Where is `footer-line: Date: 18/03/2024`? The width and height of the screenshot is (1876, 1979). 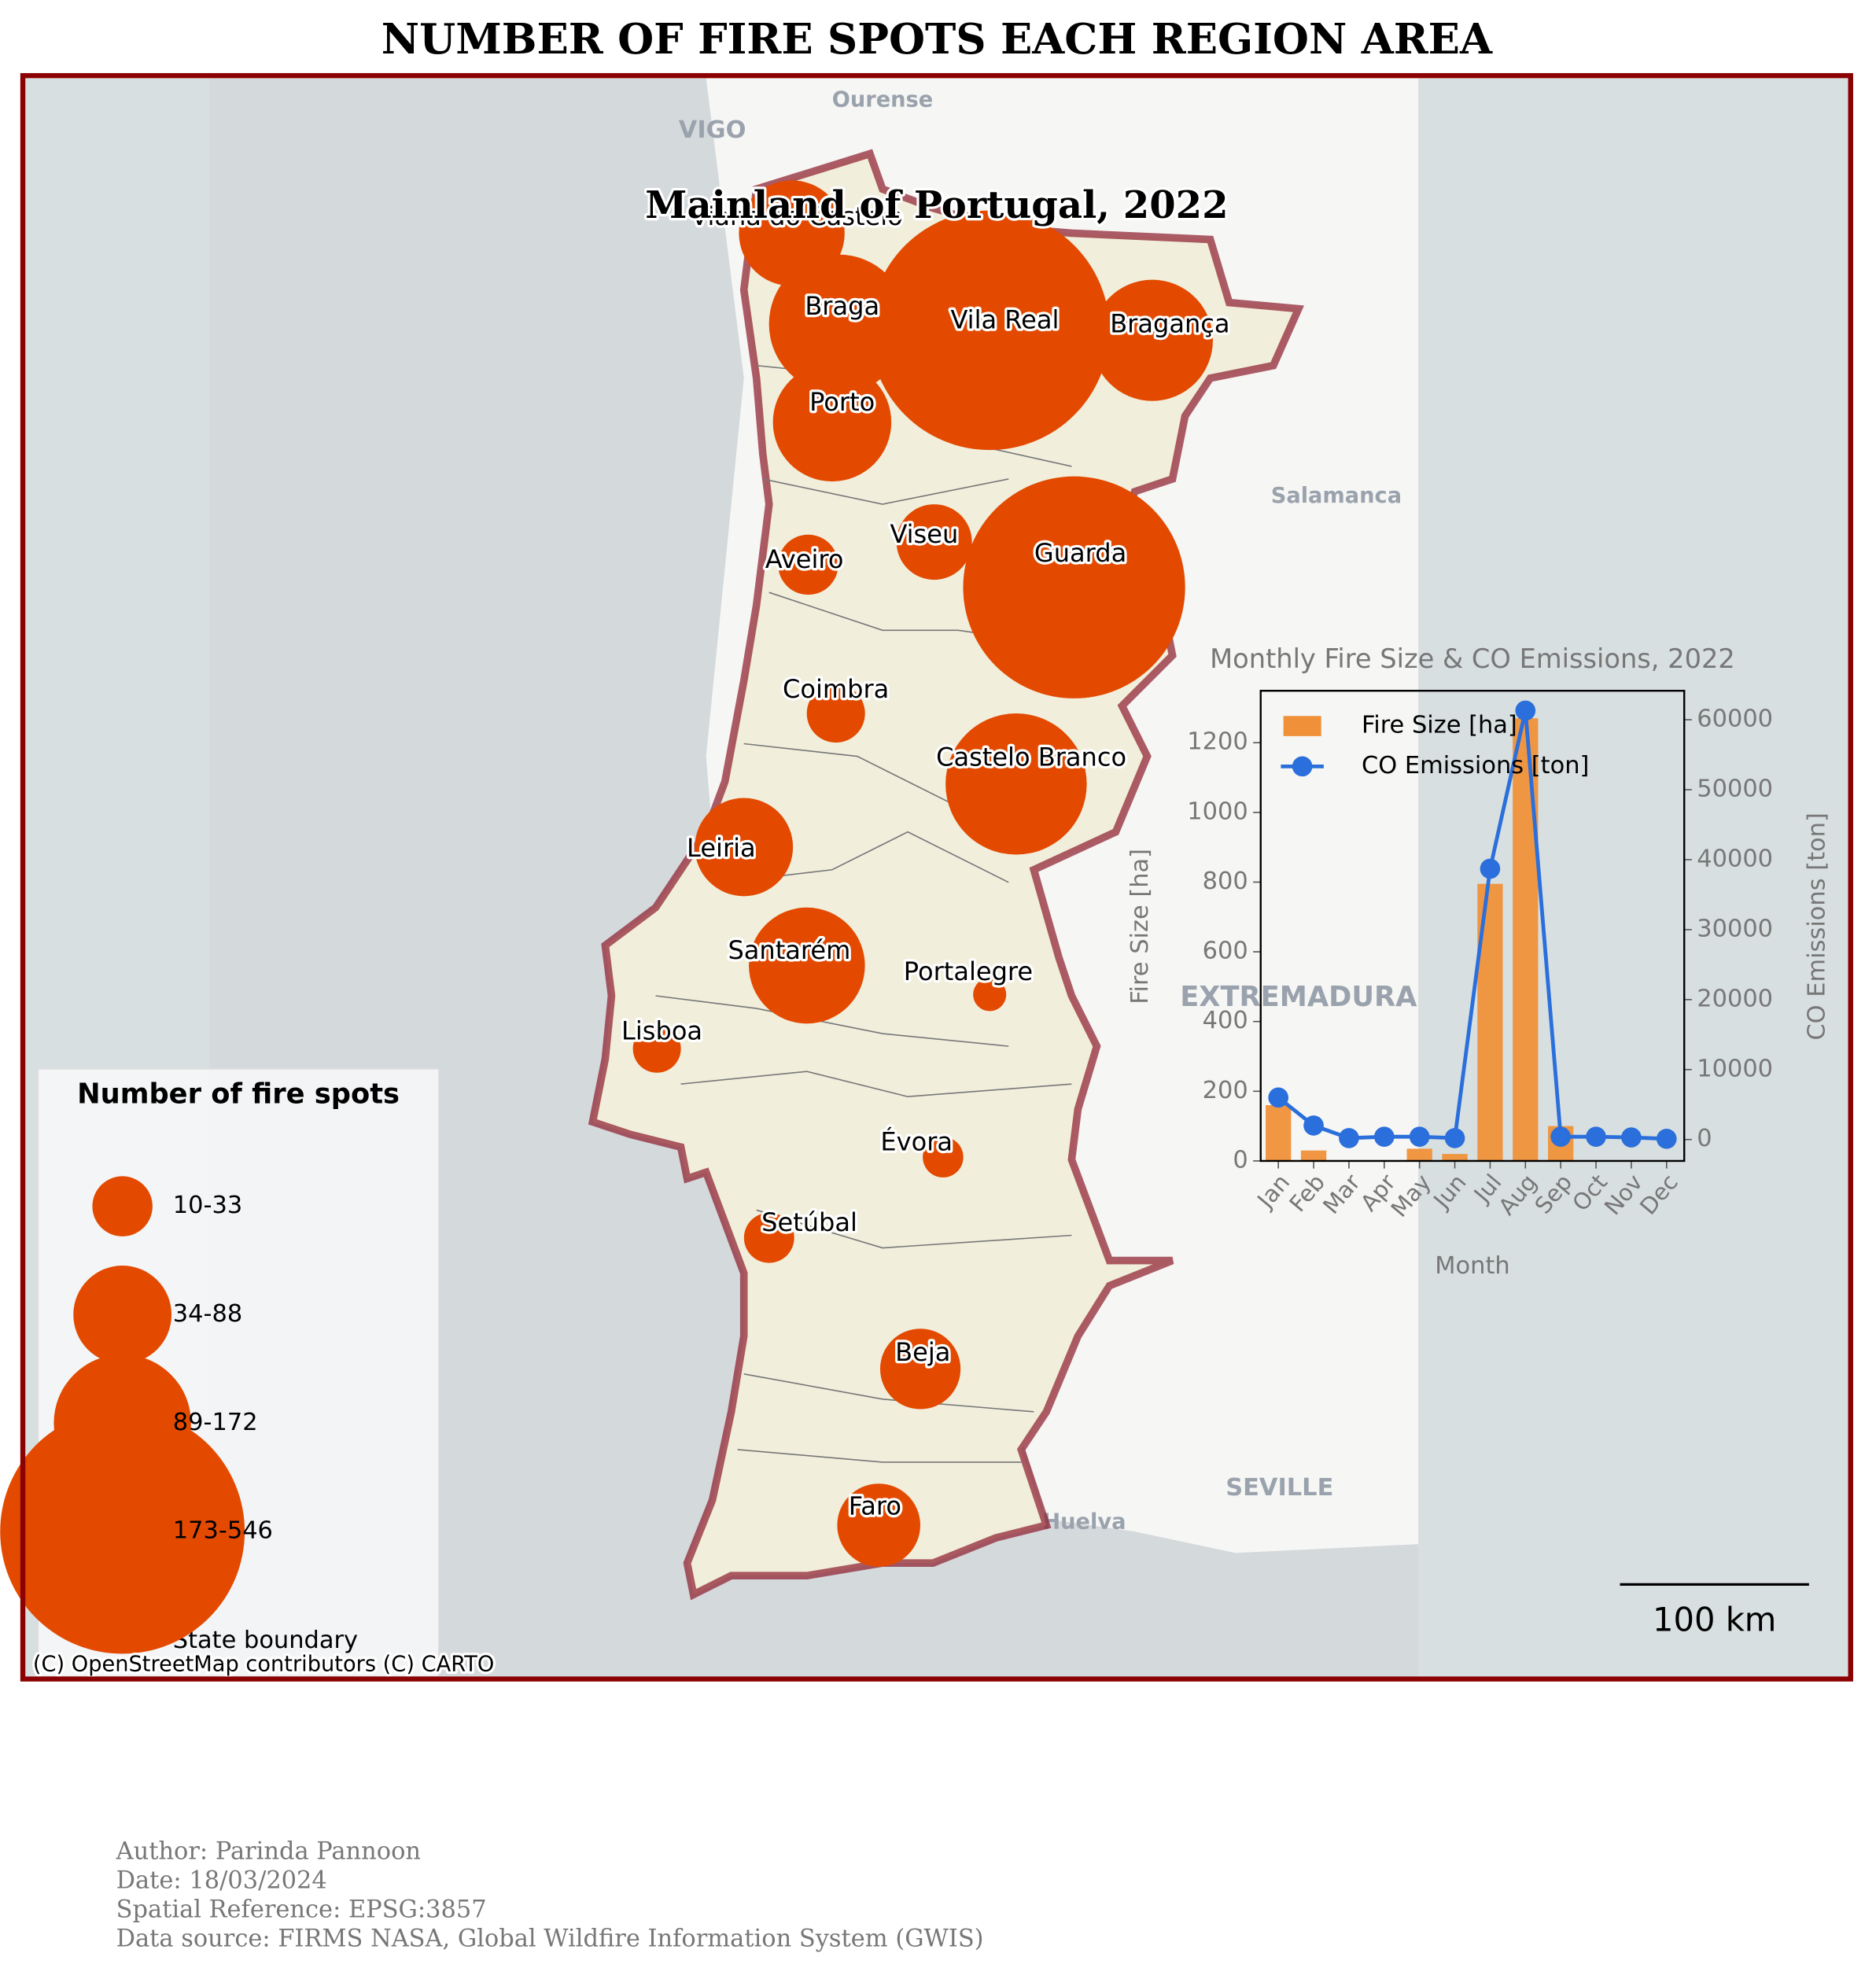
footer-line: Date: 18/03/2024 is located at coordinates (222, 1881).